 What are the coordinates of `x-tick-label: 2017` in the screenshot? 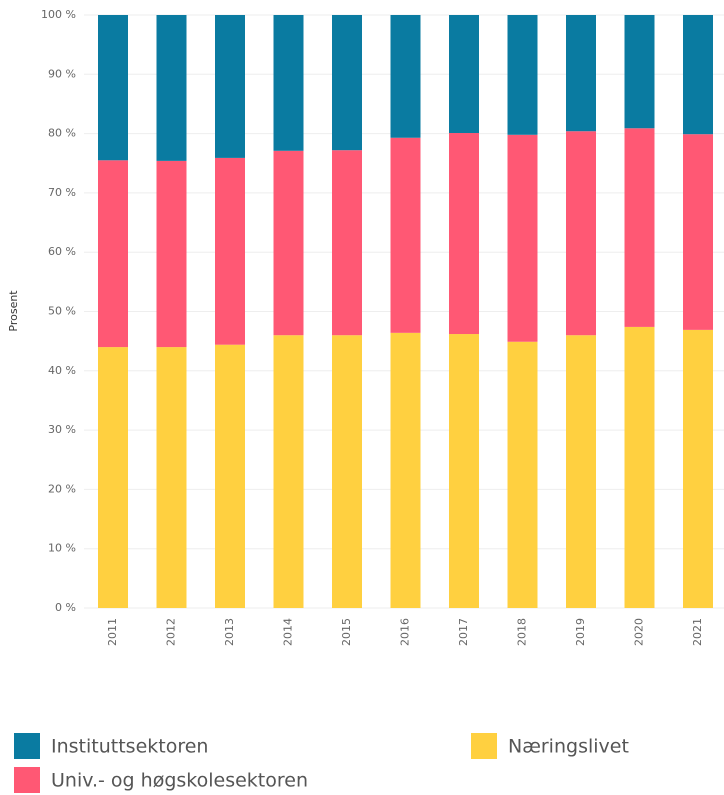 It's located at (463, 632).